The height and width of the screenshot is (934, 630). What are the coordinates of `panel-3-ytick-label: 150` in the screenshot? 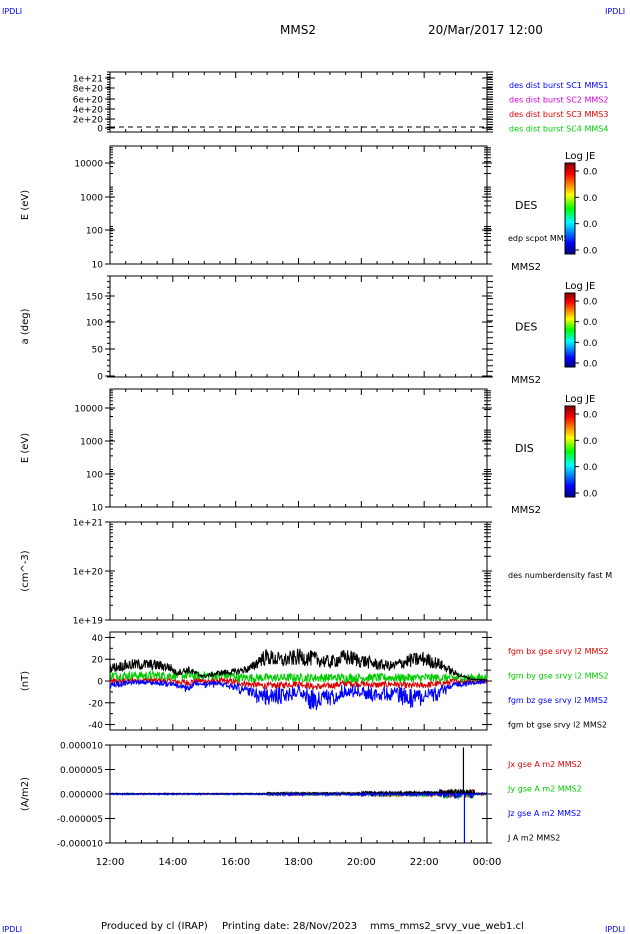 It's located at (94, 298).